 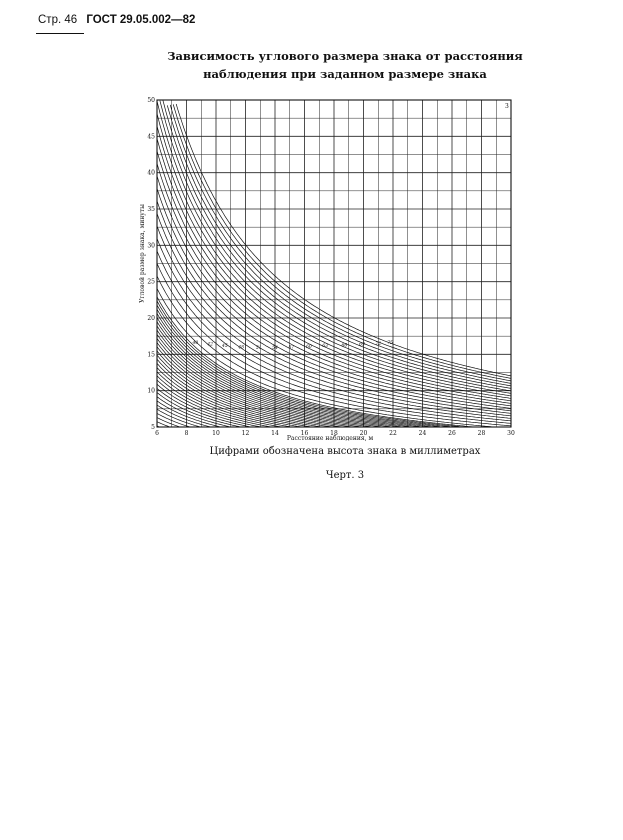 I want to click on curve-24mm, so click(x=234, y=395).